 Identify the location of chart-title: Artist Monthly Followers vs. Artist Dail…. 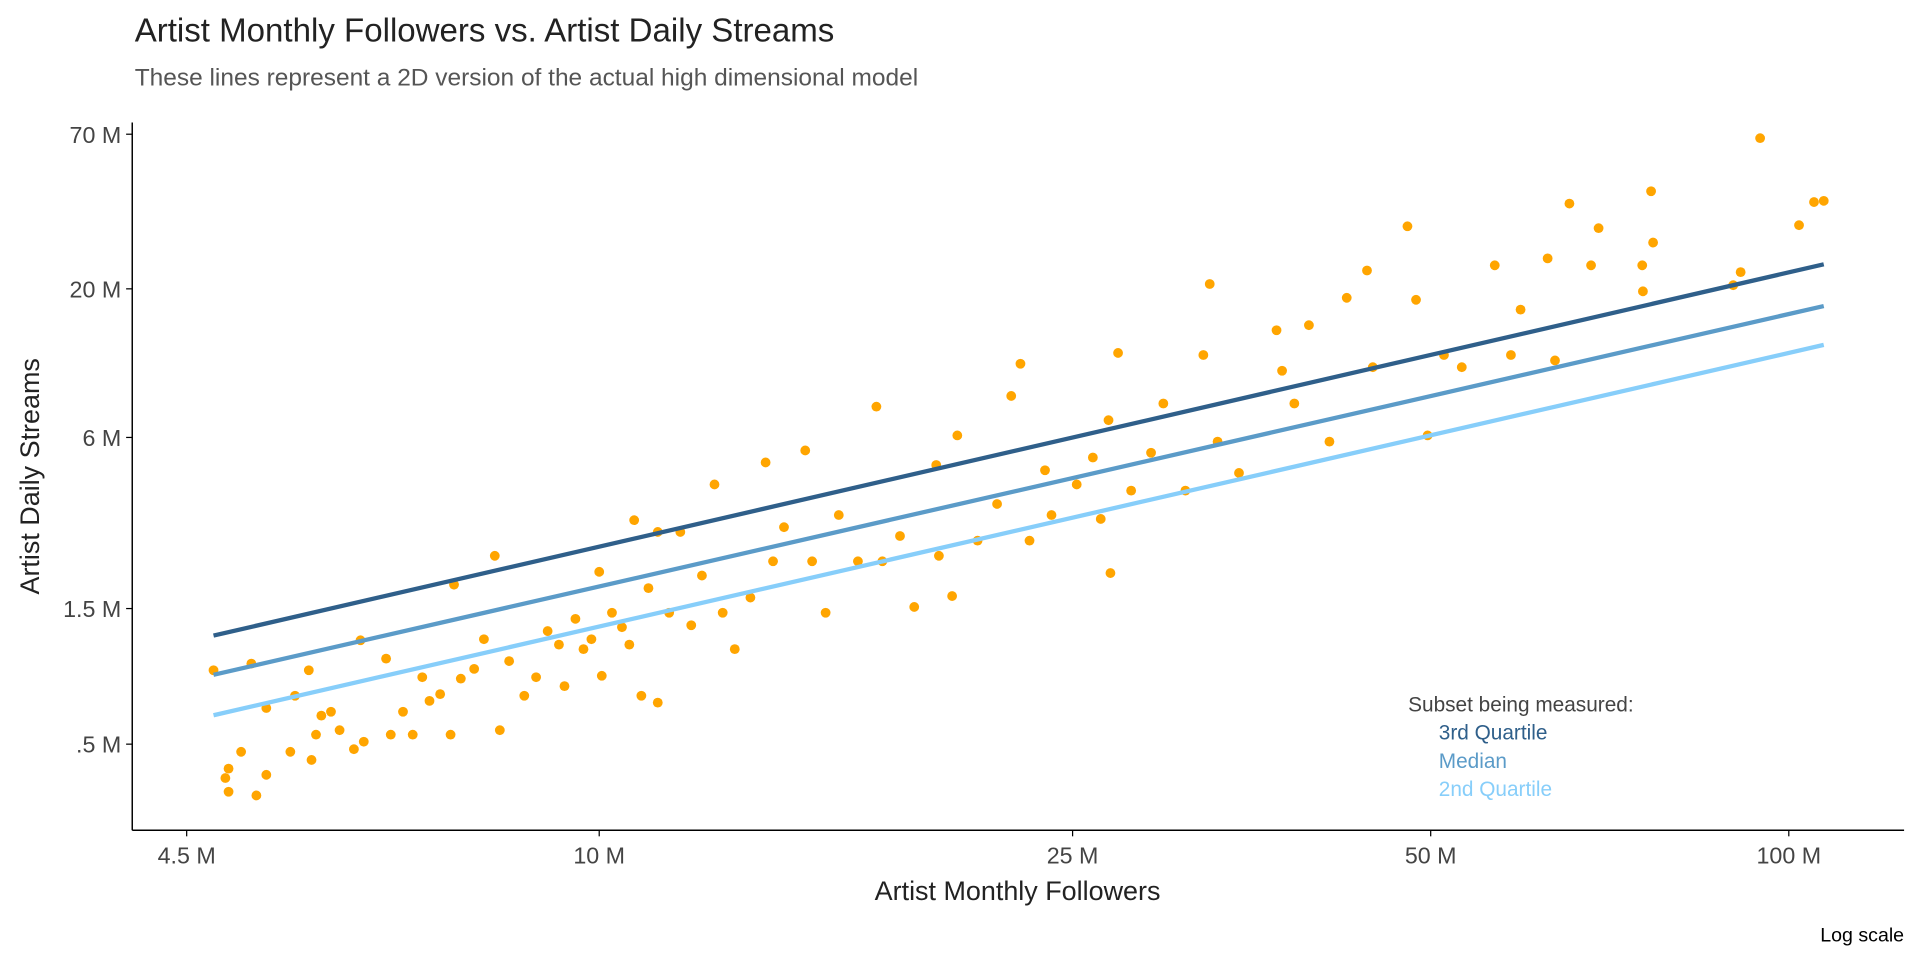
(485, 31).